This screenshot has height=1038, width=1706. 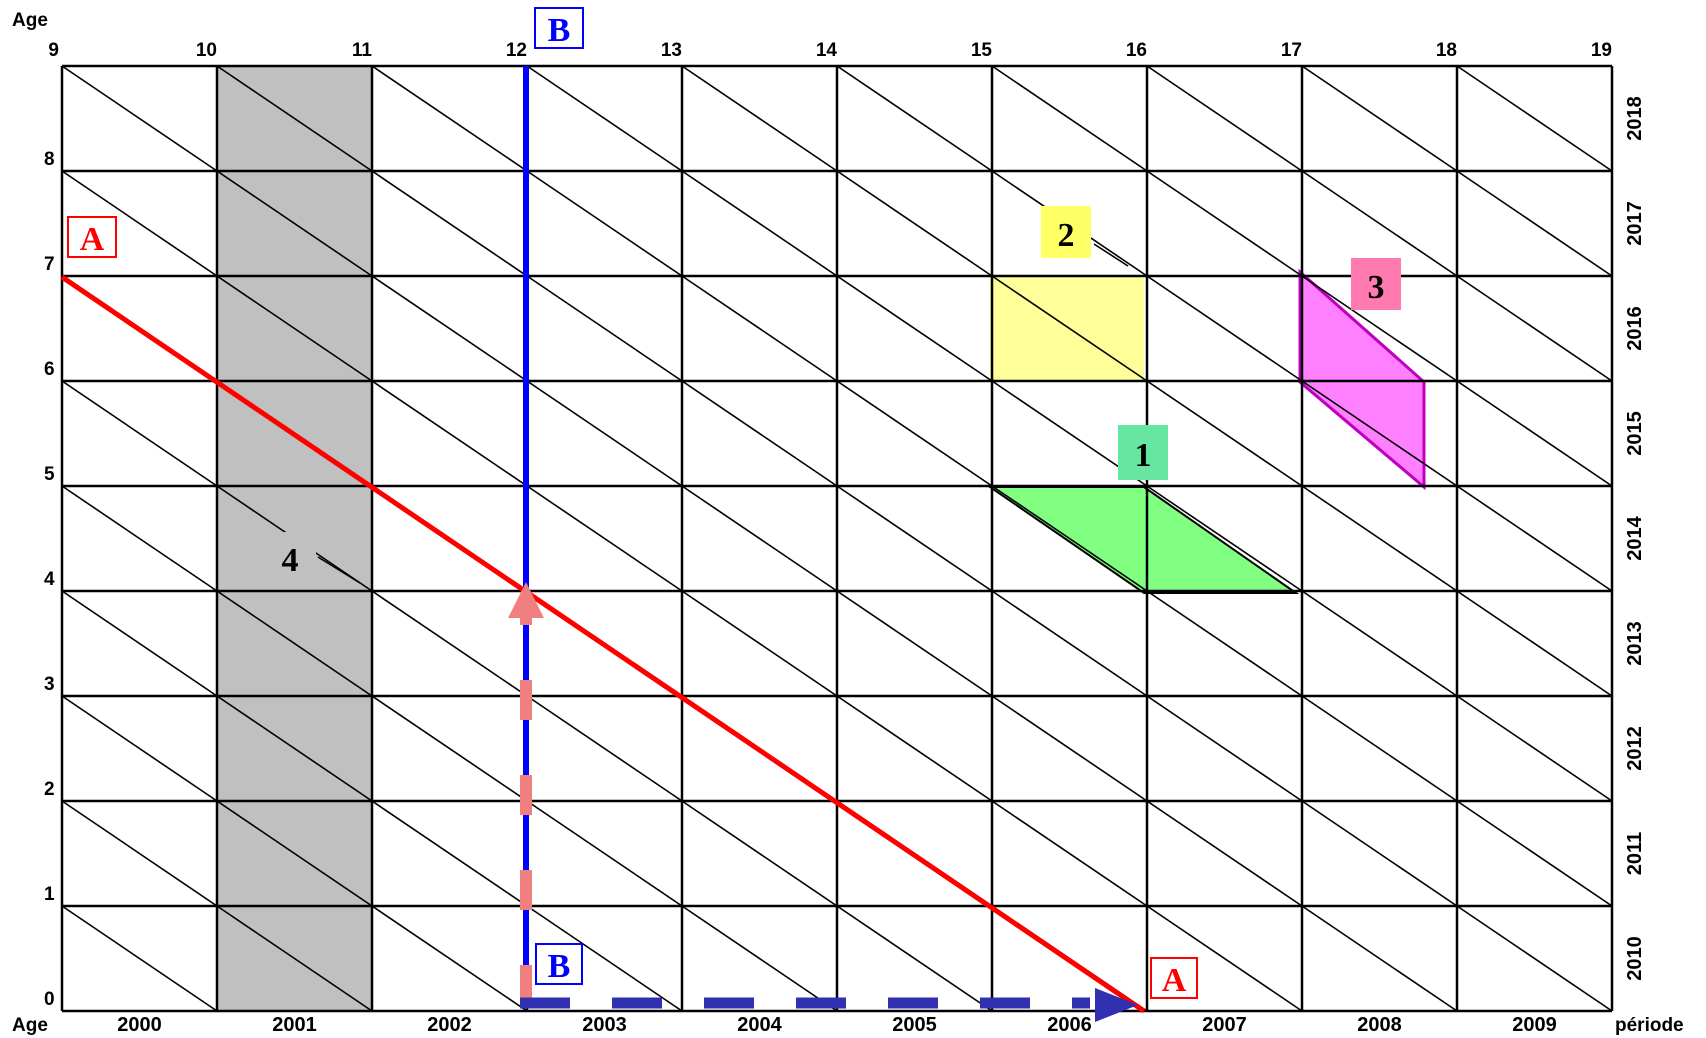 What do you see at coordinates (1635, 328) in the screenshot?
I see `right-cohort-year-label: 2016` at bounding box center [1635, 328].